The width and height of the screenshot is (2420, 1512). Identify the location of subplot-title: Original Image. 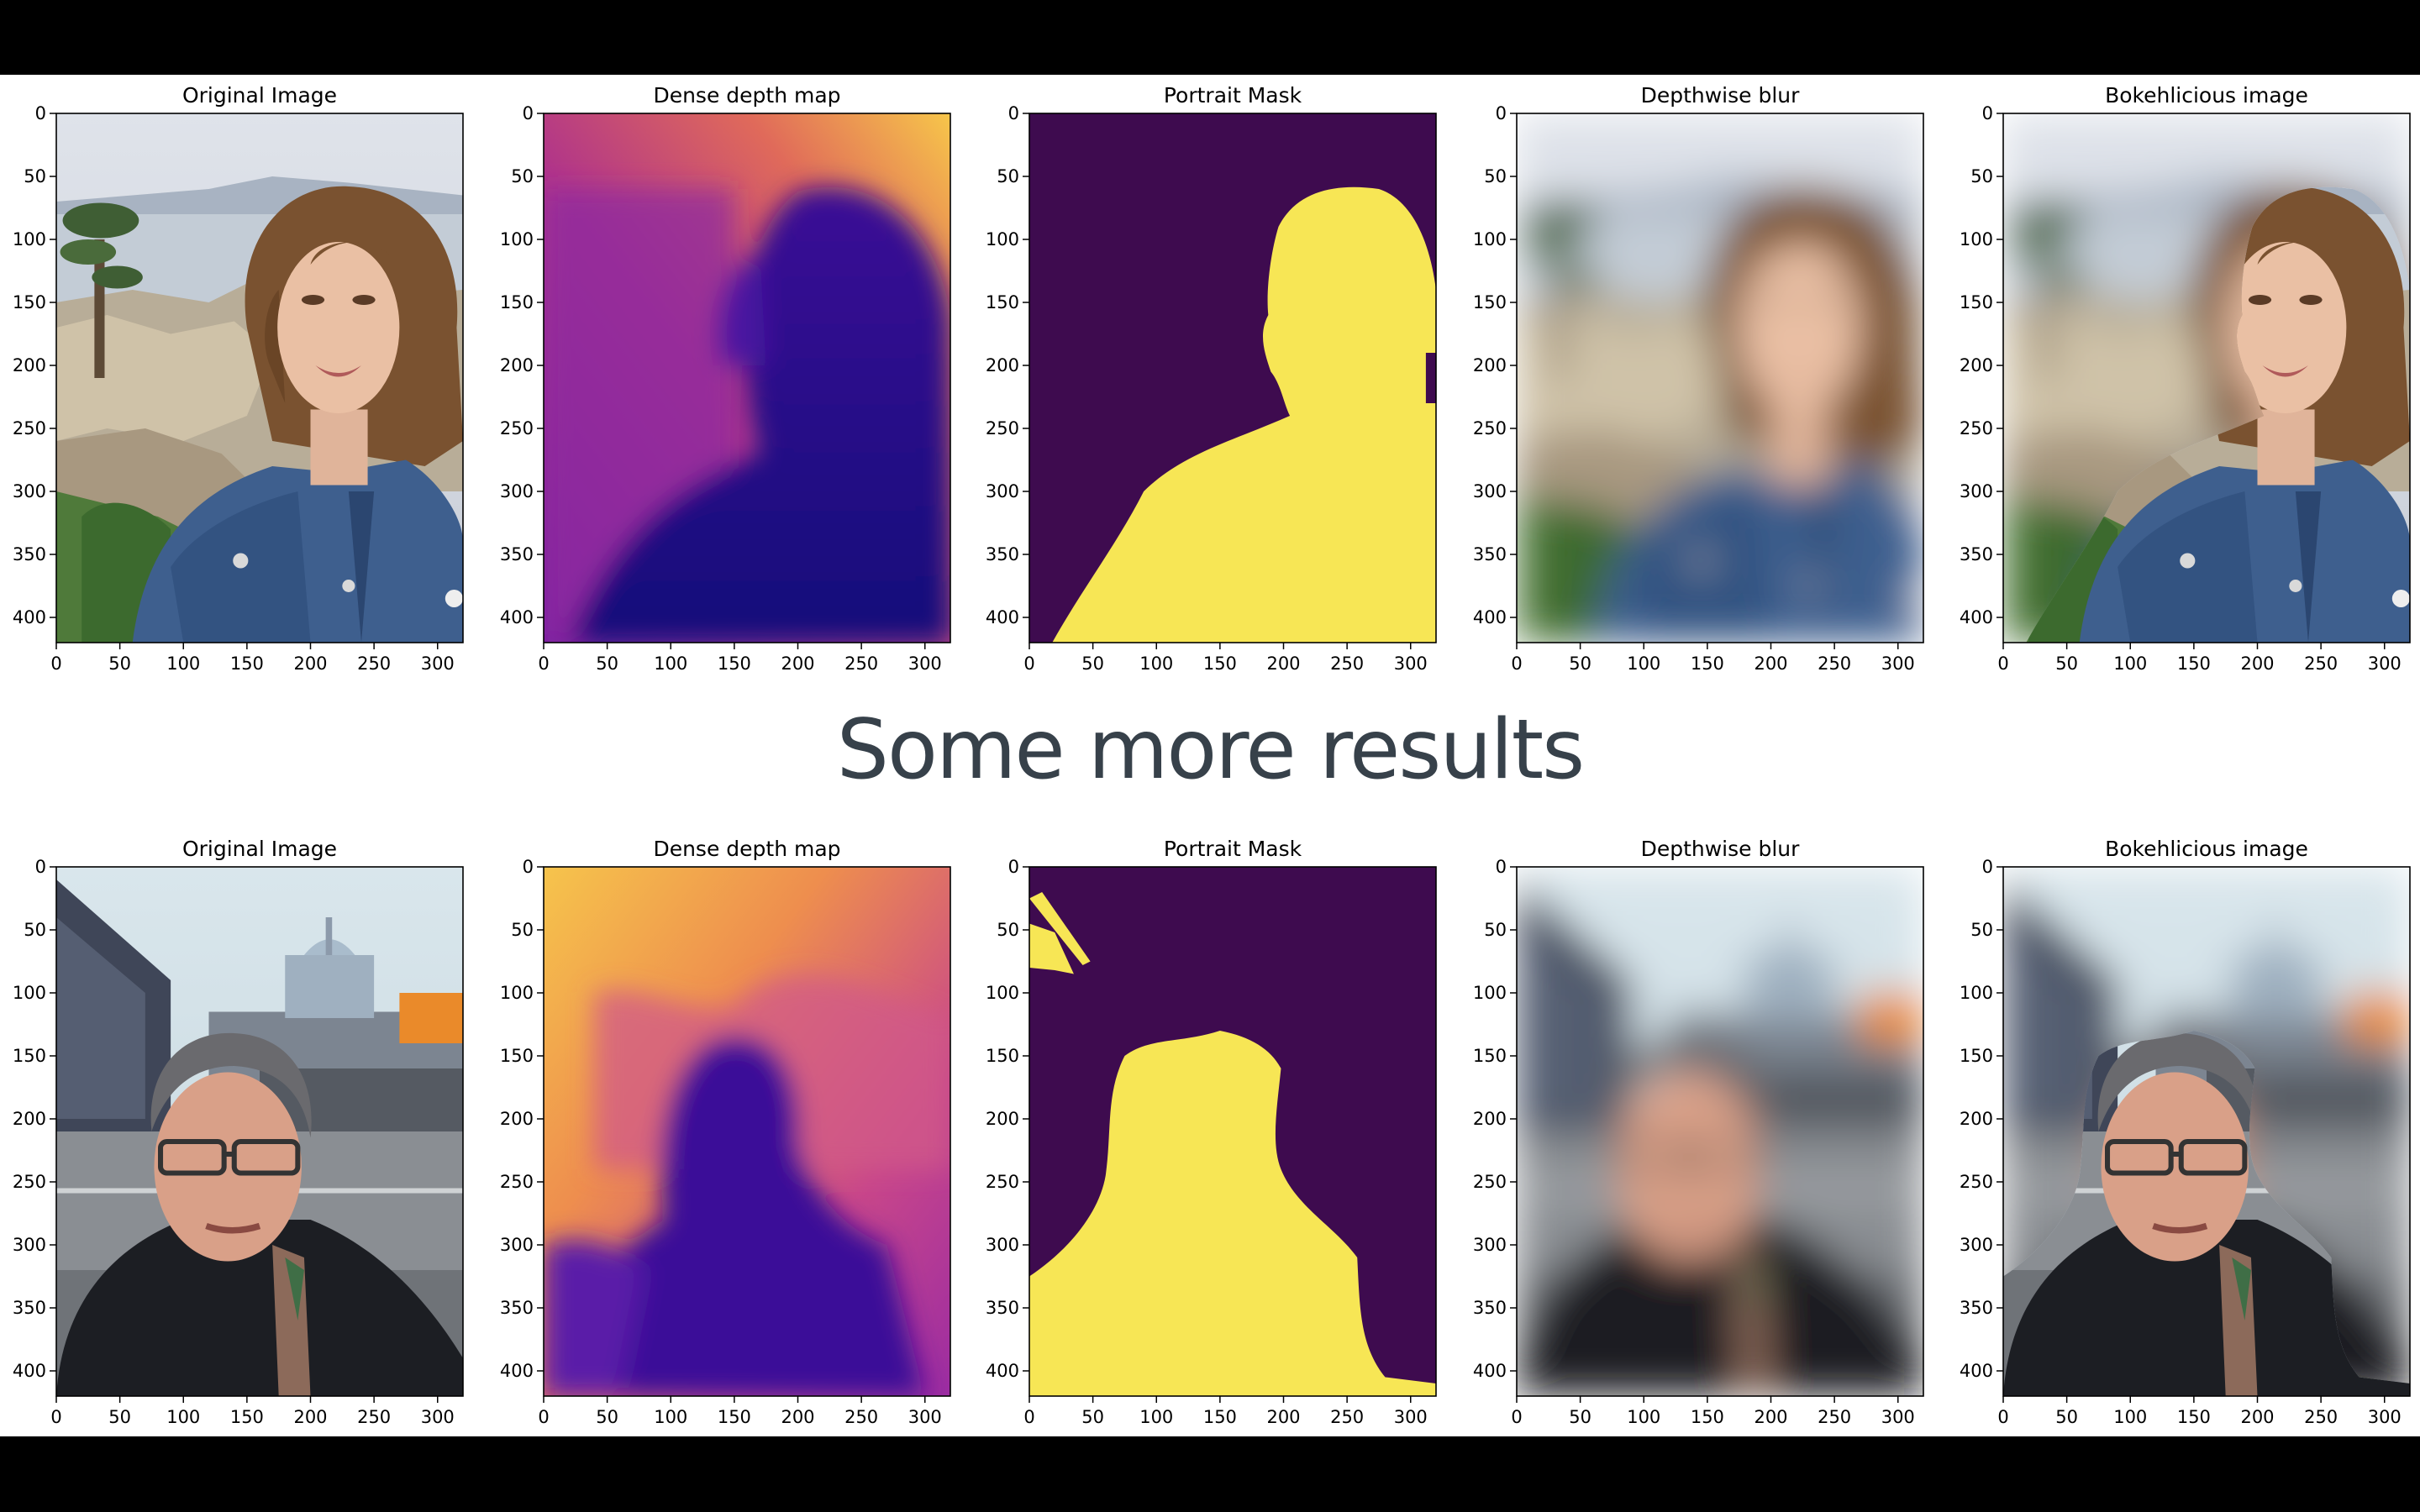
(259, 95).